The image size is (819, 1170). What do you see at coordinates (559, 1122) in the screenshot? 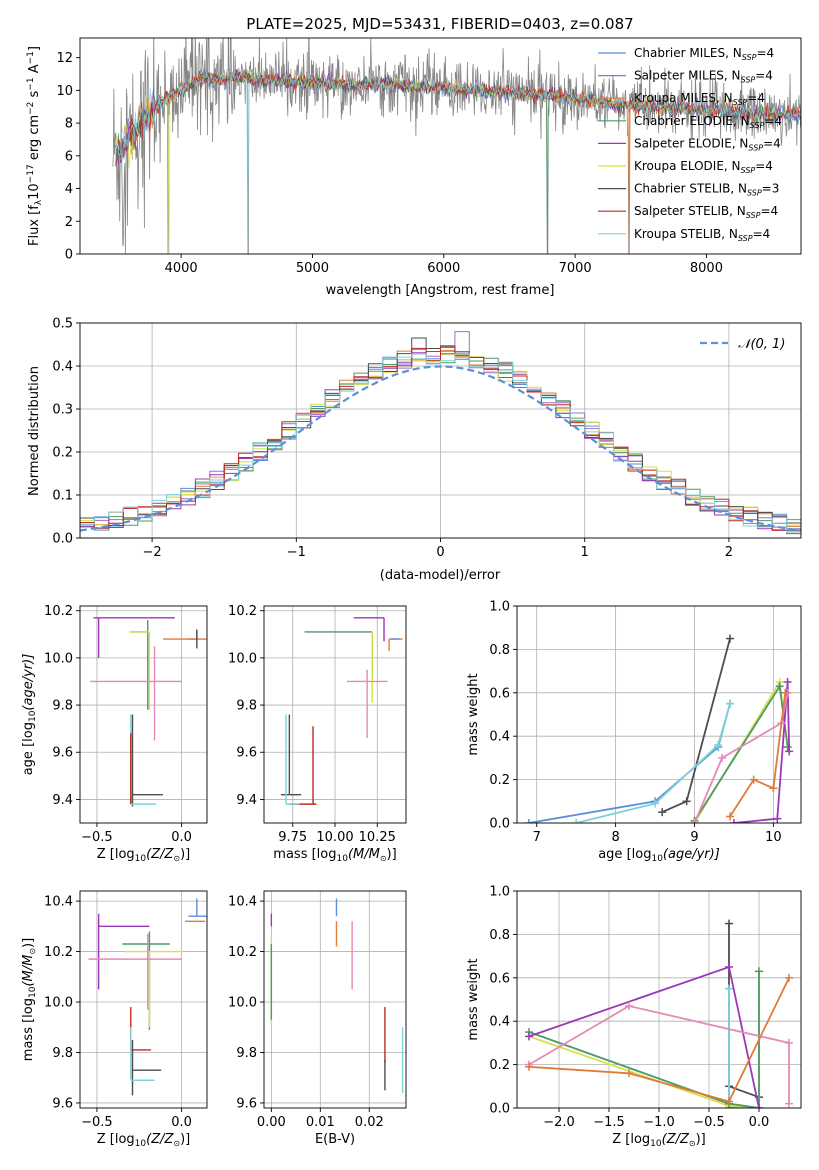
I see `x-tick-label: −2.0` at bounding box center [559, 1122].